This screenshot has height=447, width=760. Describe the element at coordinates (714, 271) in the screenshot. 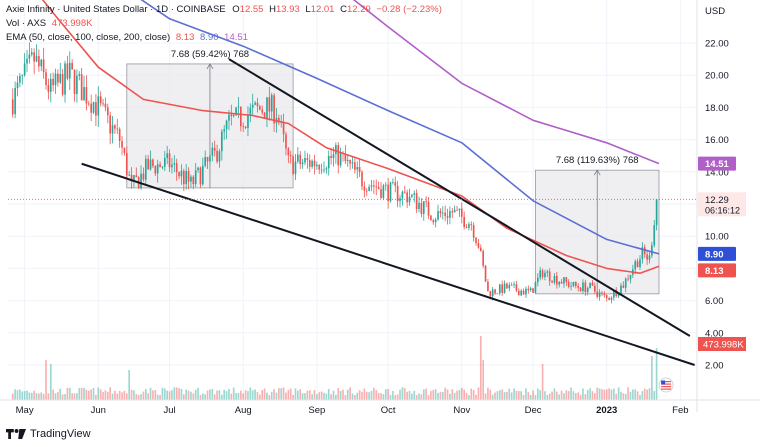

I see `ema50-tag-label: 8.13` at that location.